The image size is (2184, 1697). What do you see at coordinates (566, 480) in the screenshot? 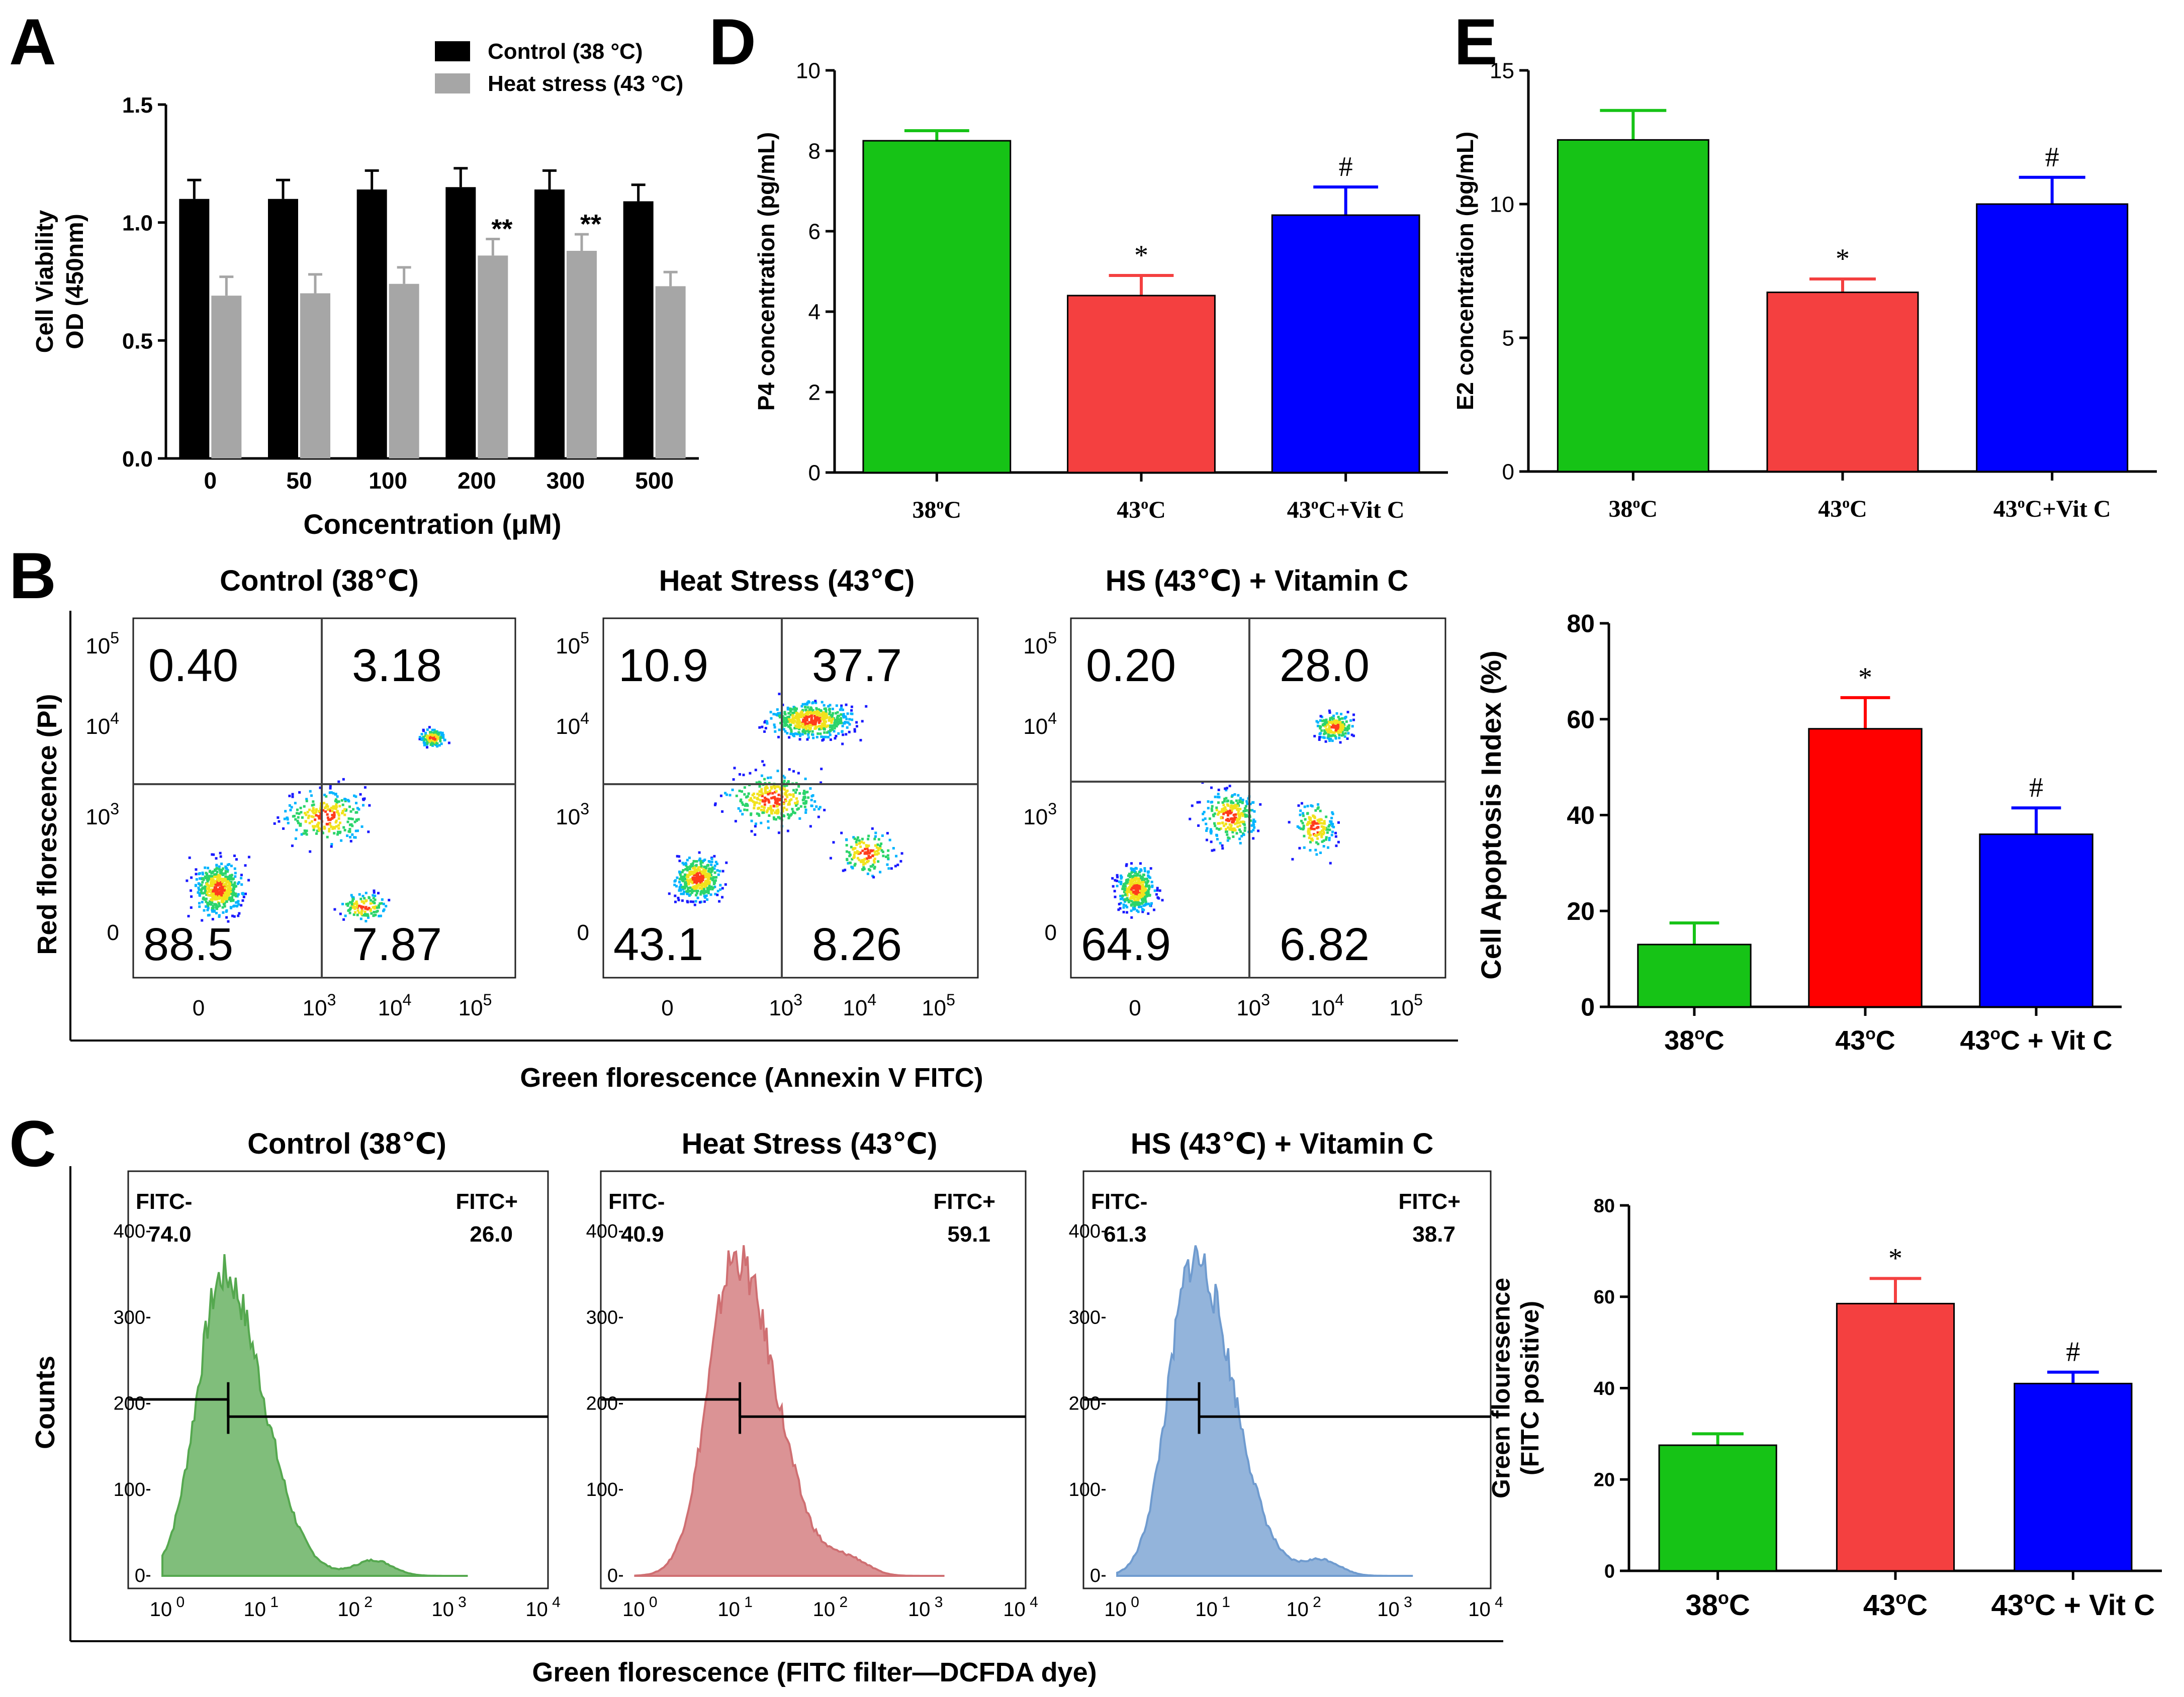
I see `chart-a-category-label: 300` at bounding box center [566, 480].